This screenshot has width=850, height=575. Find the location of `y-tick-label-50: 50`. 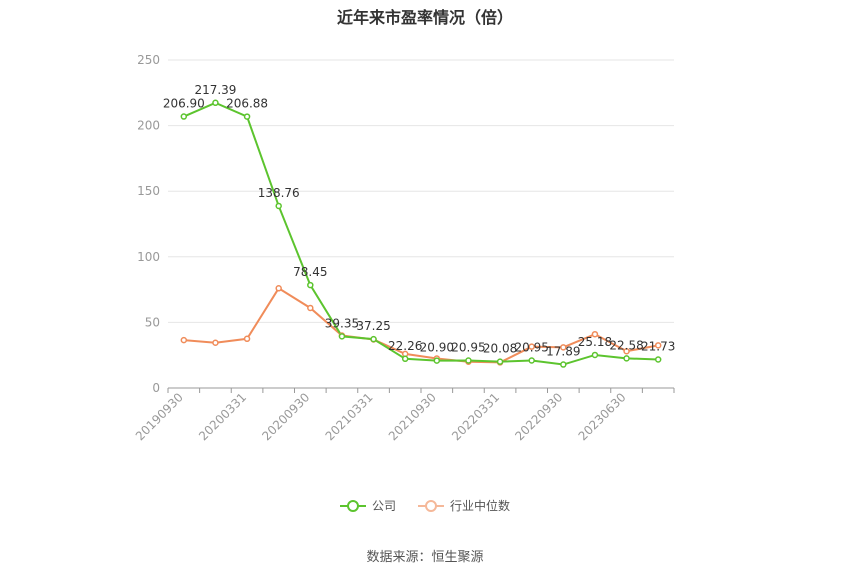

y-tick-label-50: 50 is located at coordinates (152, 322).